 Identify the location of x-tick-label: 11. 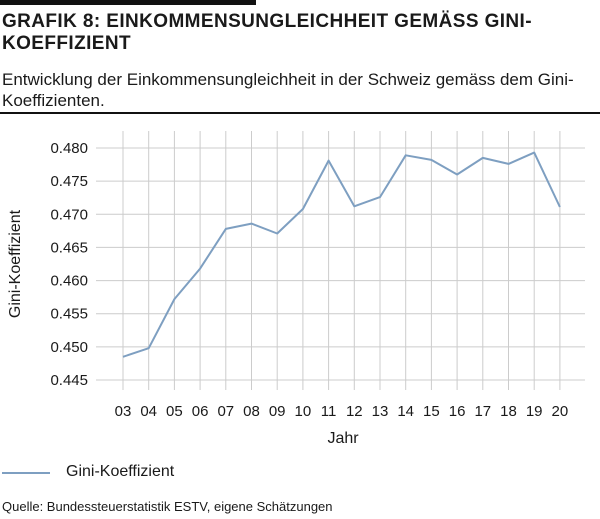
(329, 411).